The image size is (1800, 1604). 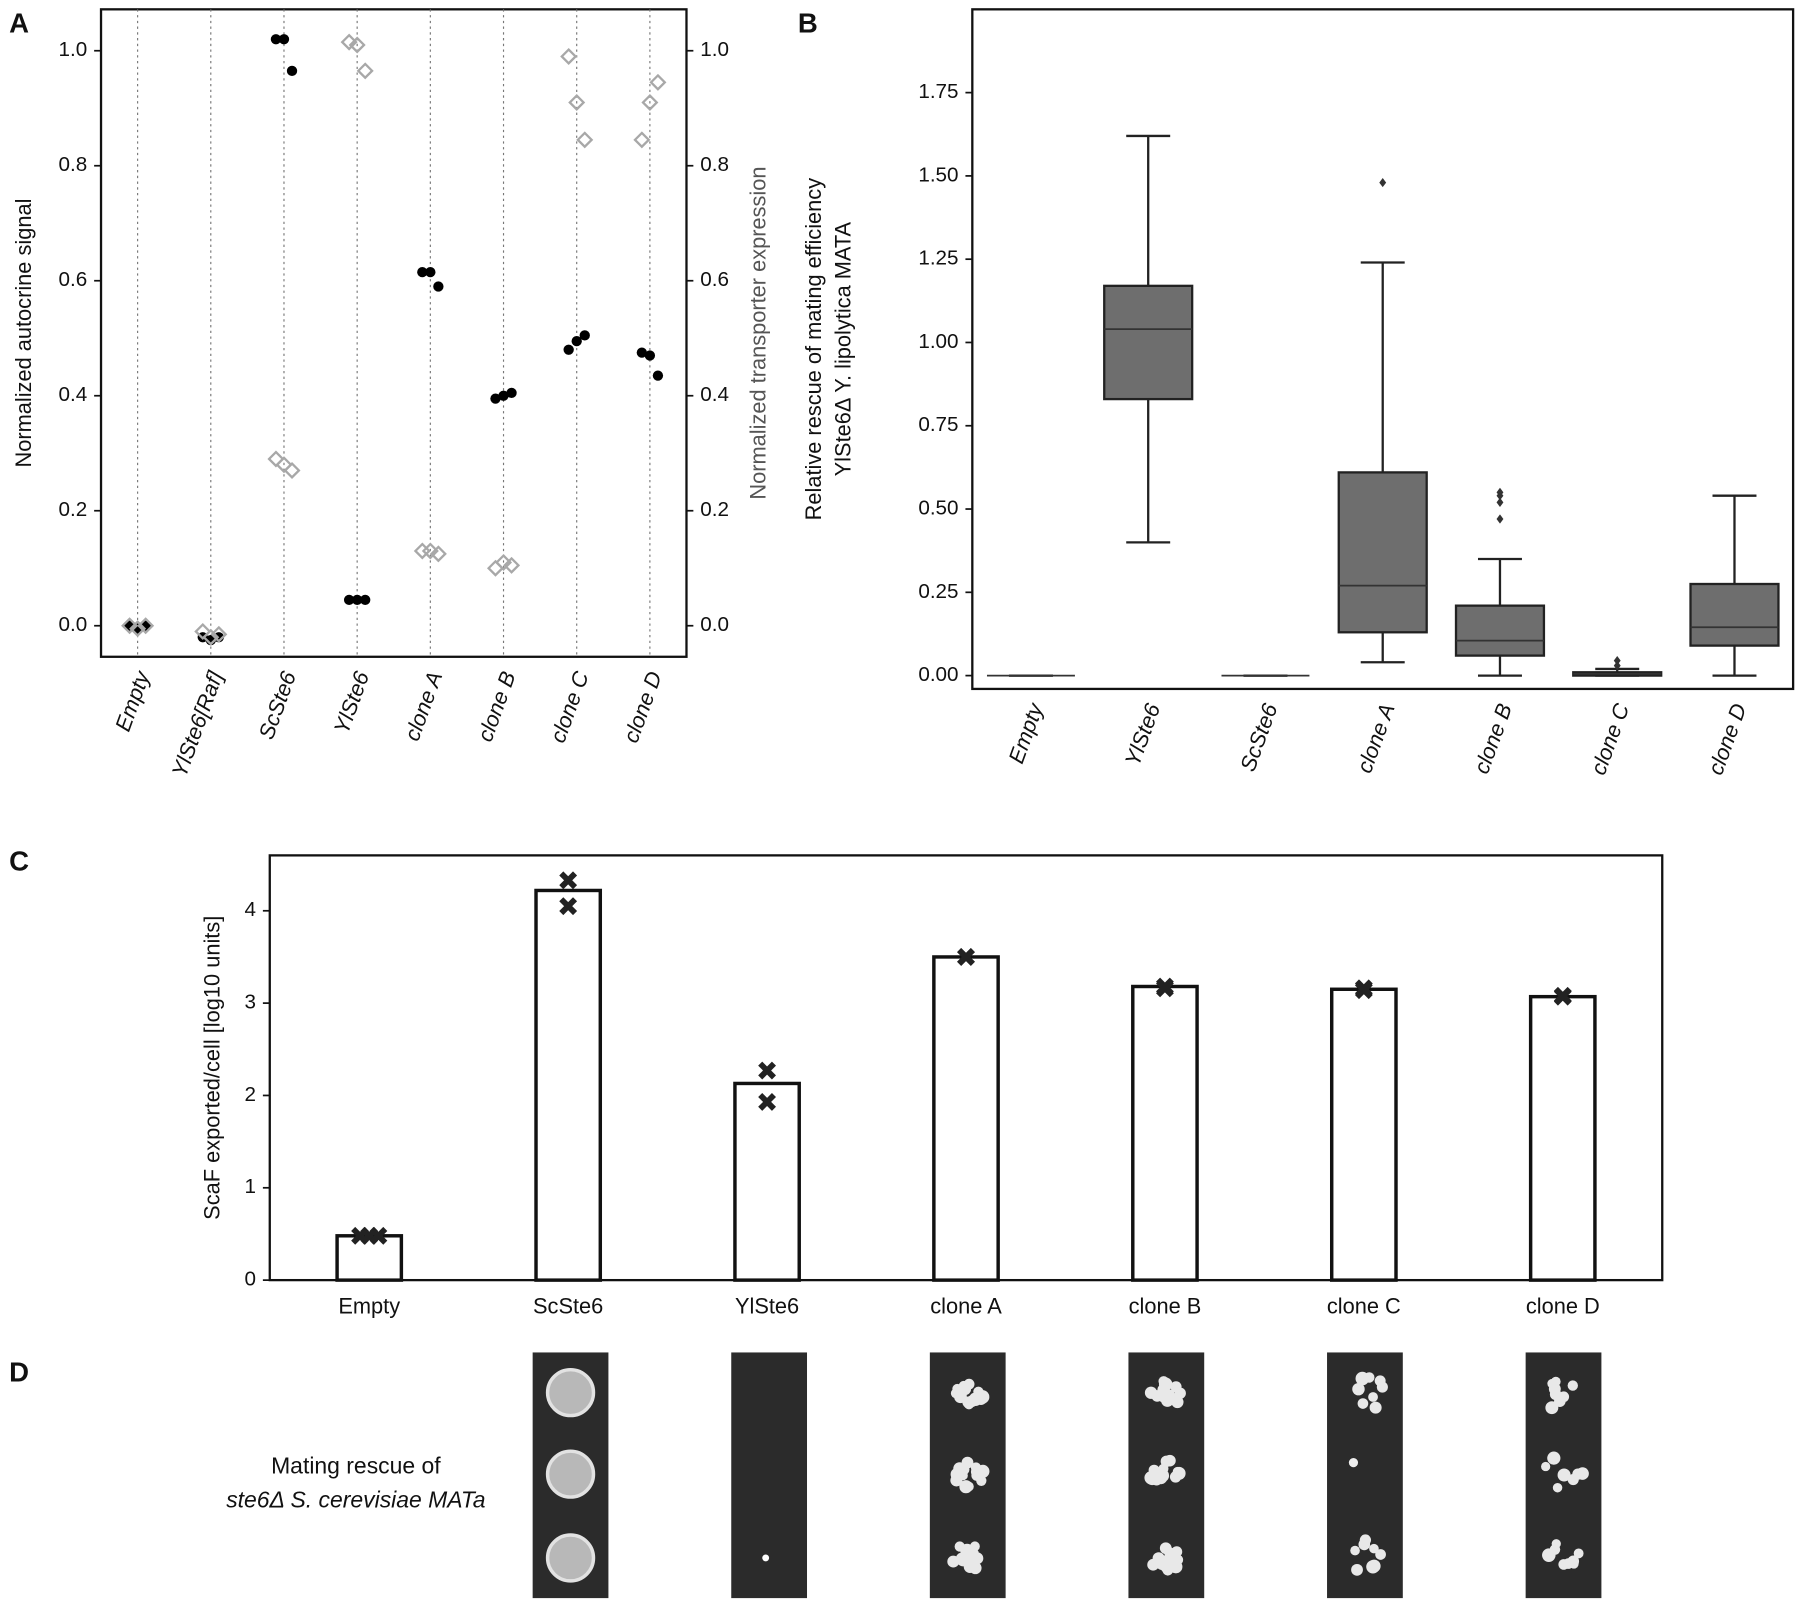 What do you see at coordinates (369, 1305) in the screenshot?
I see `x-tick-label: Empty` at bounding box center [369, 1305].